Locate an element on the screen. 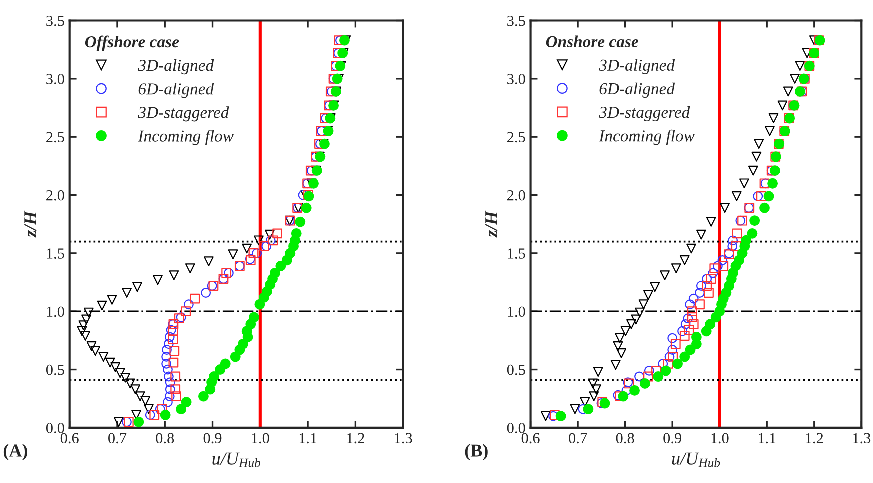 The width and height of the screenshot is (873, 483). legend-title: Offshore case is located at coordinates (132, 44).